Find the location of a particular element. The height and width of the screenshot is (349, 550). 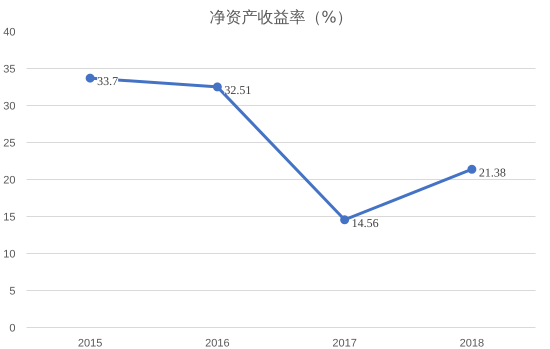

chart-title: 净资产收益率（%） is located at coordinates (281, 17).